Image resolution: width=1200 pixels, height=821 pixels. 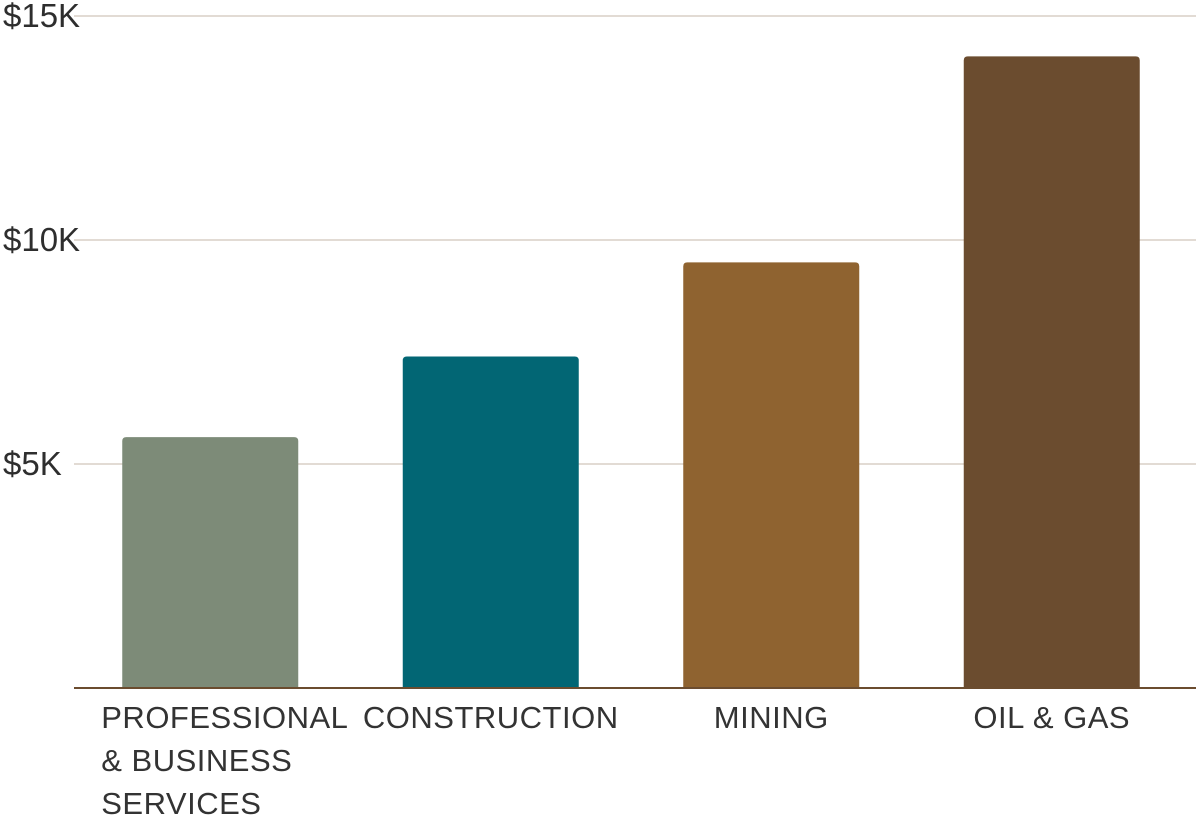 I want to click on x-category-label-line: & BUSINESS, so click(x=196, y=760).